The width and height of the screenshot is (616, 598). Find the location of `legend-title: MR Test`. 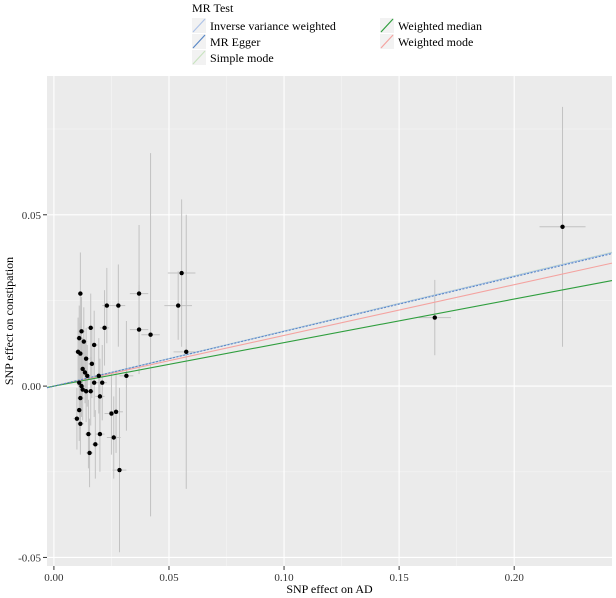

legend-title: MR Test is located at coordinates (213, 8).